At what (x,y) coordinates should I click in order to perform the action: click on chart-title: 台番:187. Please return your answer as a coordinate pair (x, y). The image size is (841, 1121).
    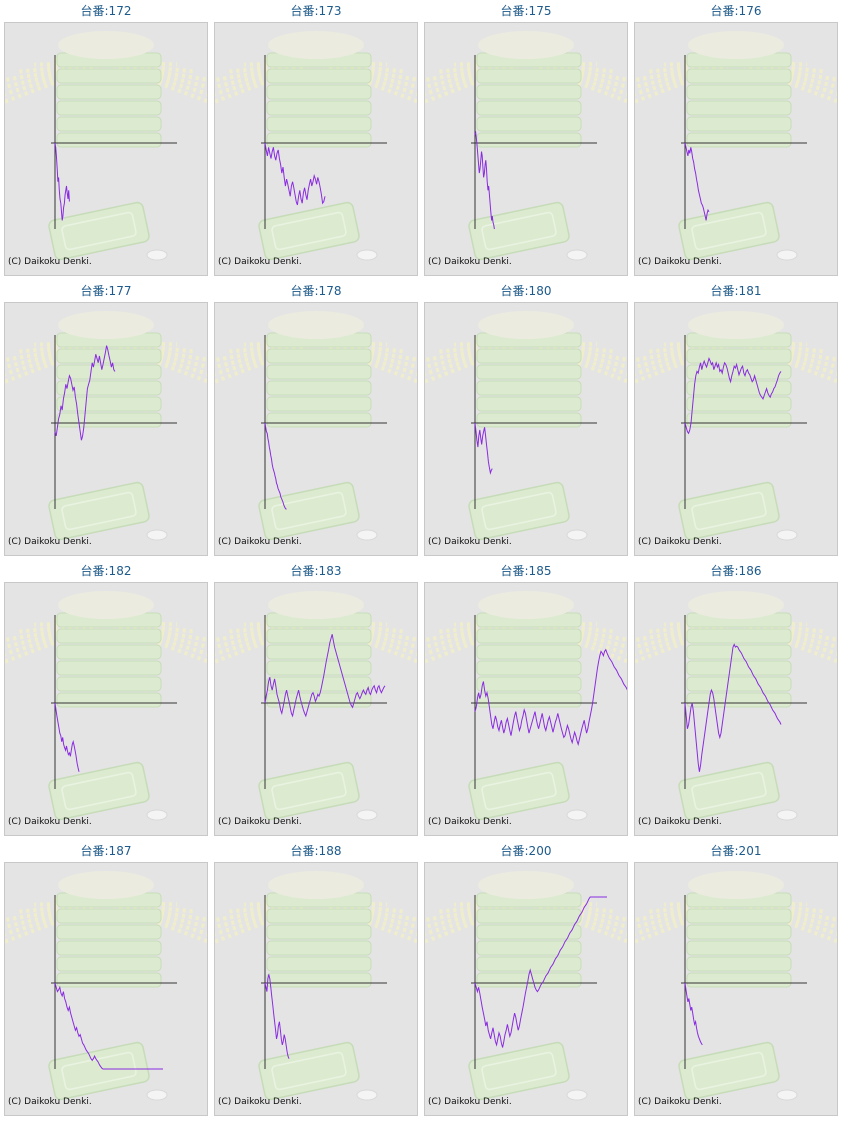
    Looking at the image, I should click on (106, 851).